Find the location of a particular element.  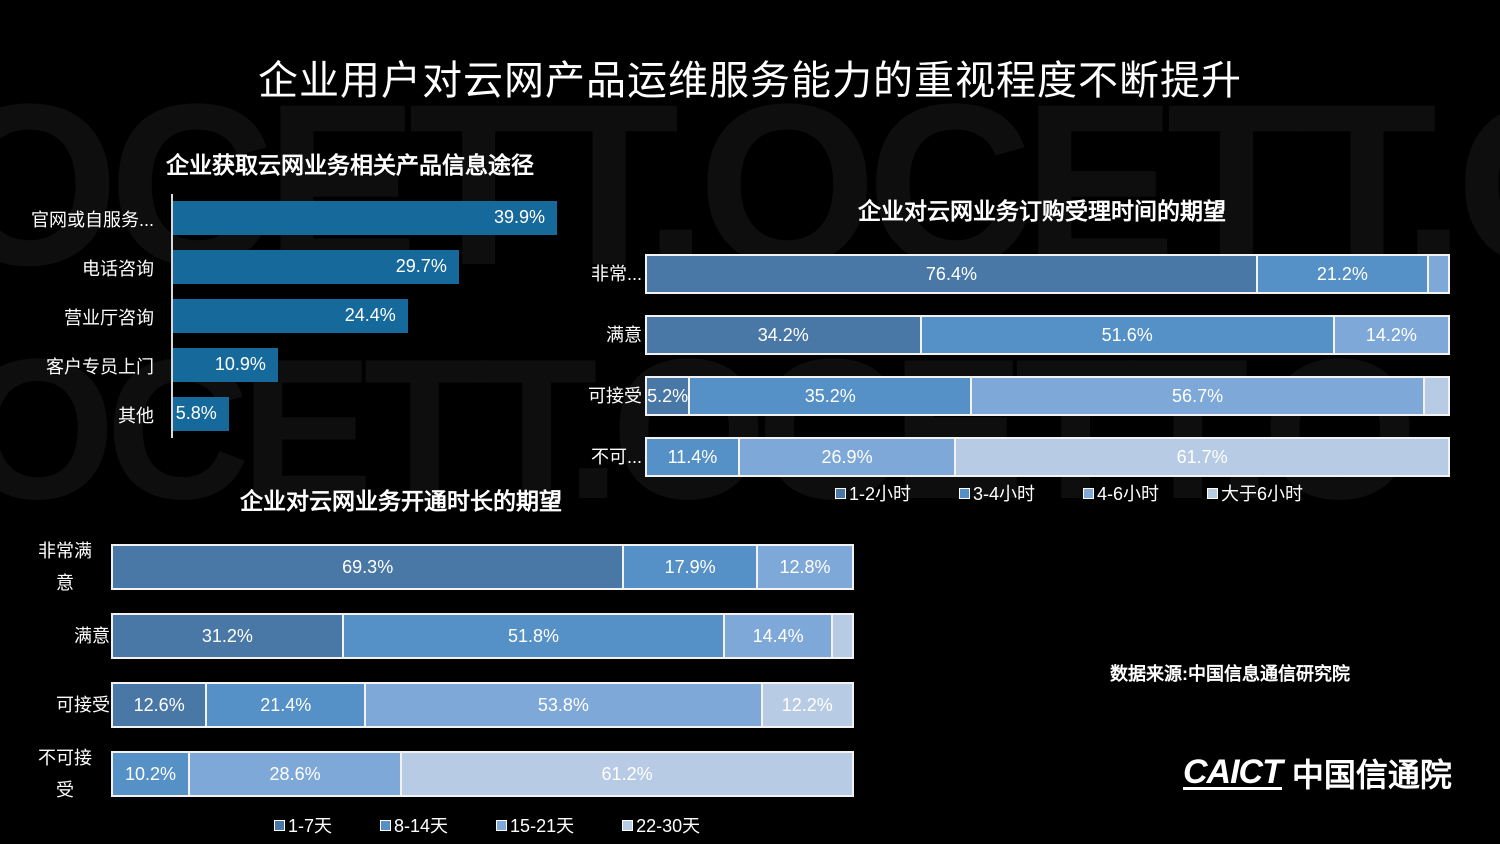

bar-segment: 12.6% is located at coordinates (159, 705).